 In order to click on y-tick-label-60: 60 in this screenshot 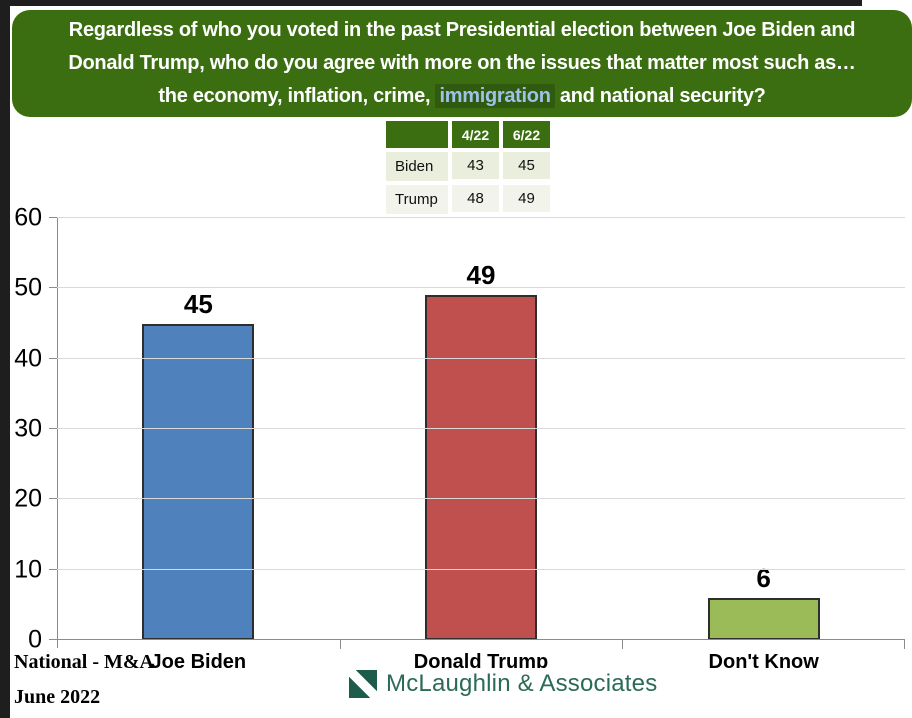, I will do `click(28, 217)`.